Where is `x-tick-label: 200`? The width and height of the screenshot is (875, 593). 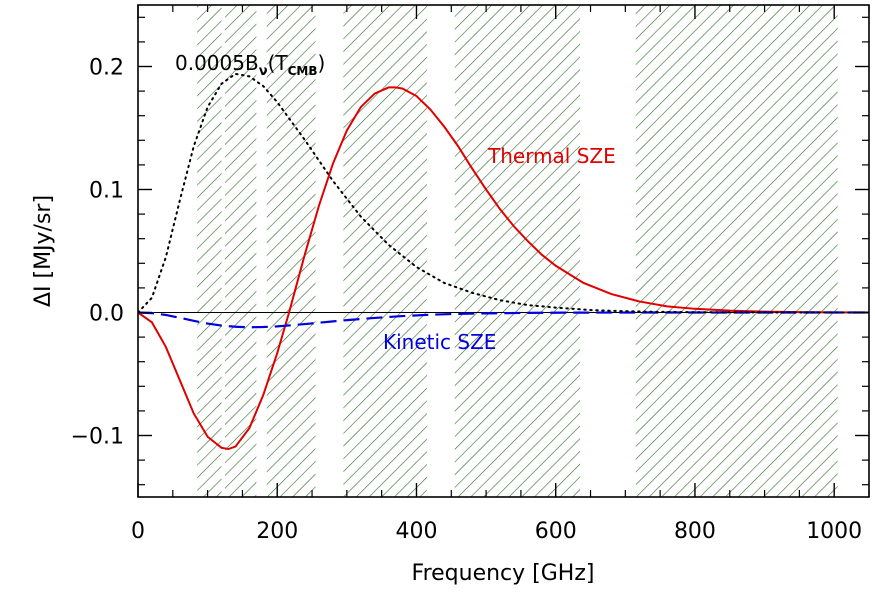
x-tick-label: 200 is located at coordinates (277, 531).